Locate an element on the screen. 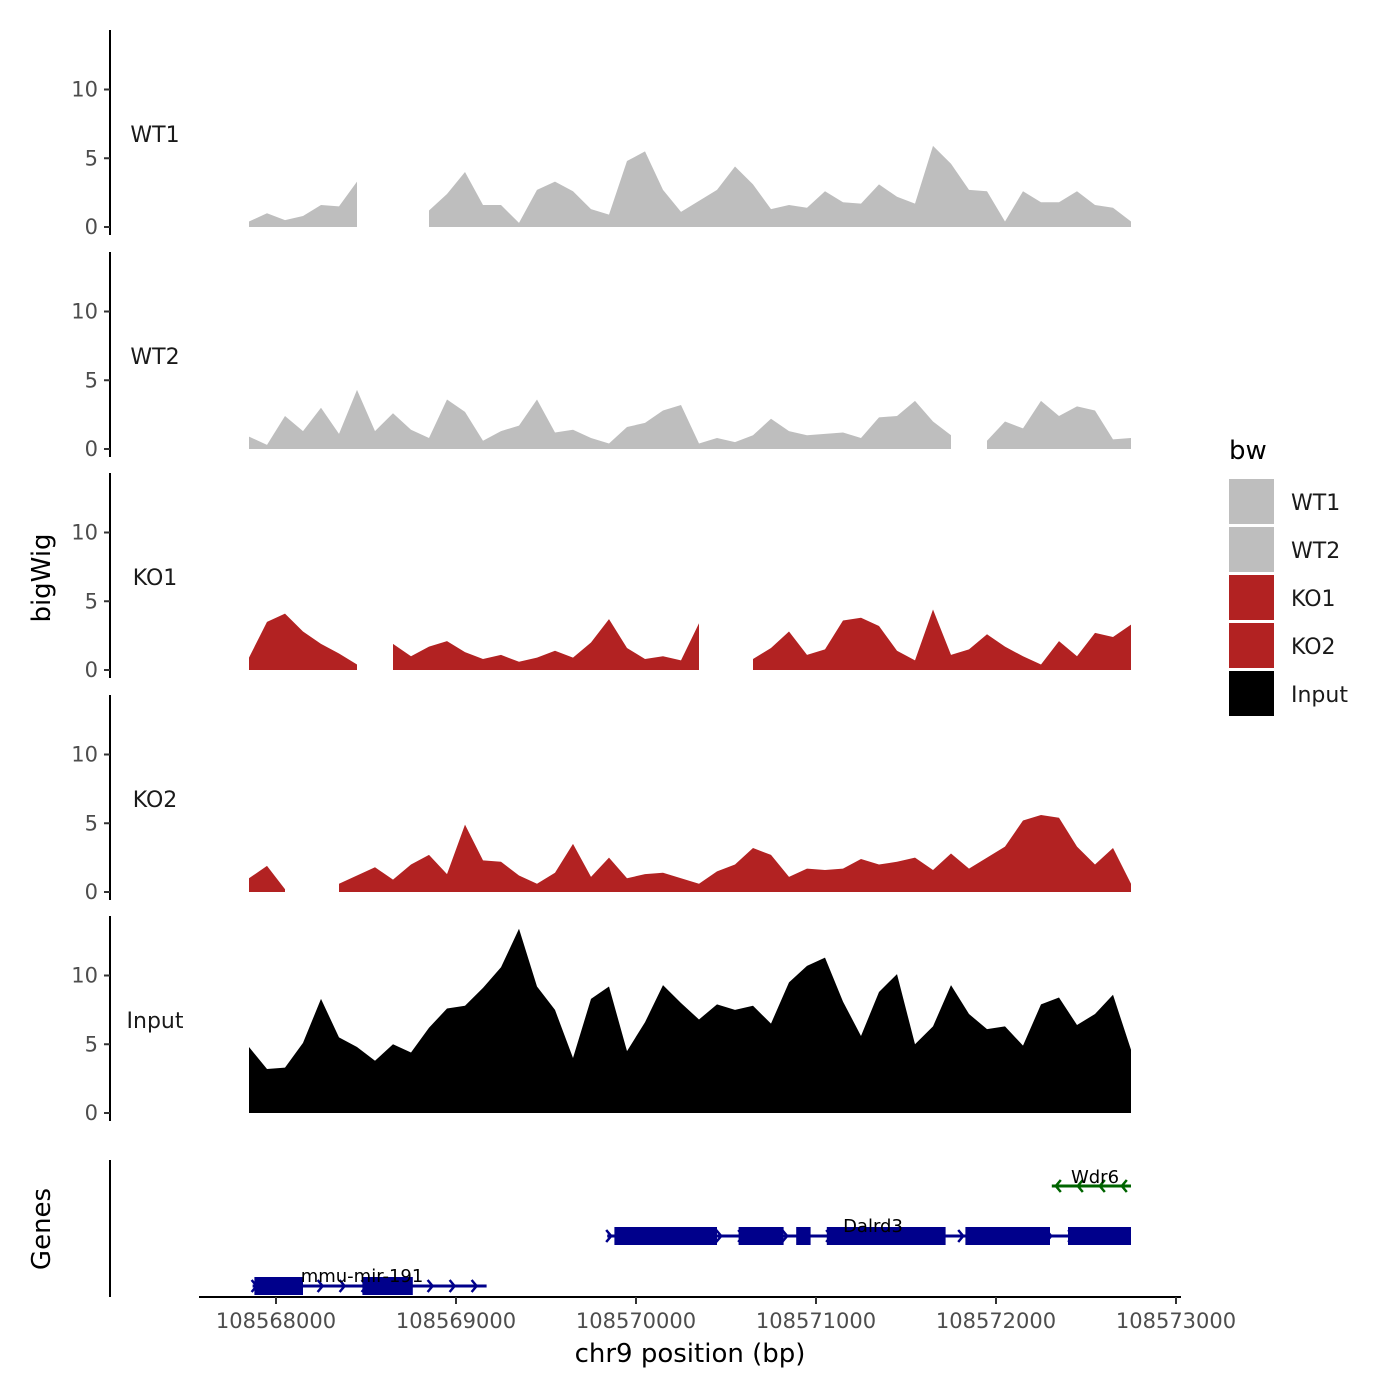 This screenshot has height=1400, width=1400. legend-label: WT2 is located at coordinates (1315, 551).